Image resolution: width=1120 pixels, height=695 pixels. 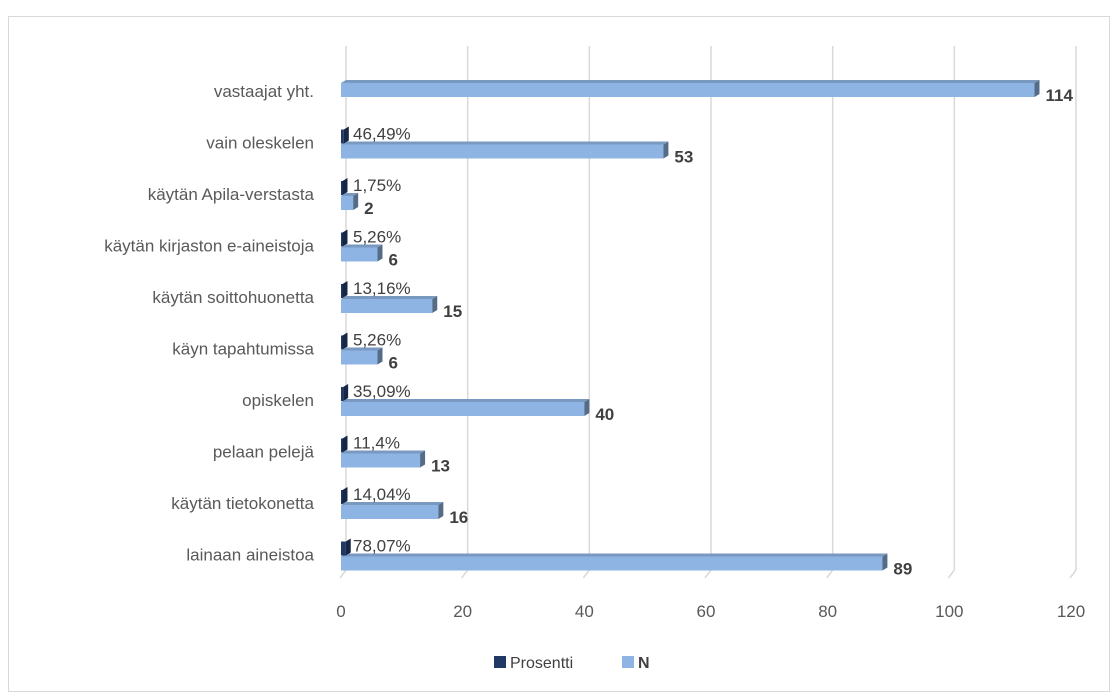 I want to click on data-label-n: 114, so click(x=1060, y=95).